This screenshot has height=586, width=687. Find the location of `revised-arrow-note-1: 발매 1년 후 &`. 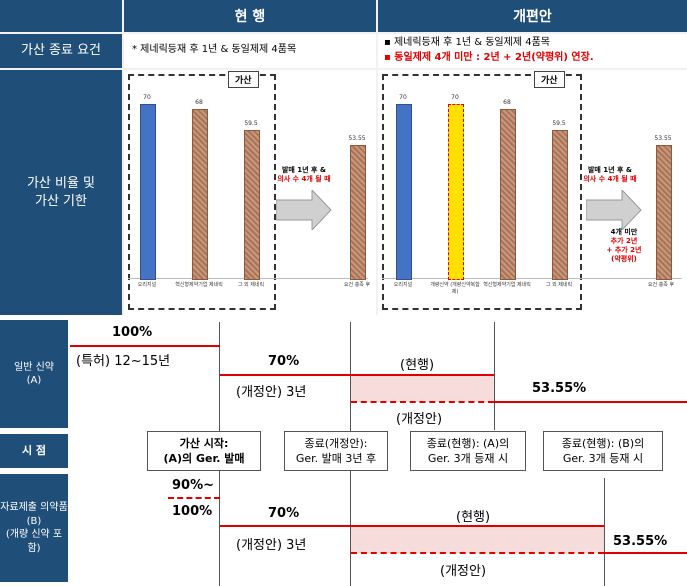

revised-arrow-note-1: 발매 1년 후 & is located at coordinates (610, 170).